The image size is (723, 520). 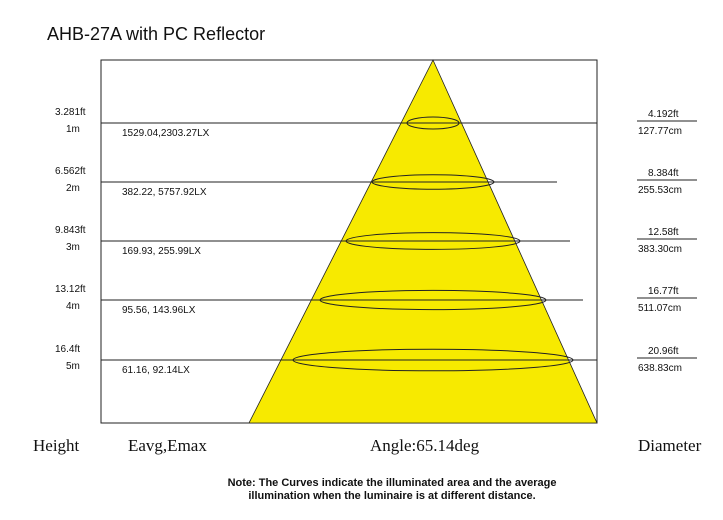 What do you see at coordinates (660, 249) in the screenshot?
I see `diameter-cm: 383.30cm` at bounding box center [660, 249].